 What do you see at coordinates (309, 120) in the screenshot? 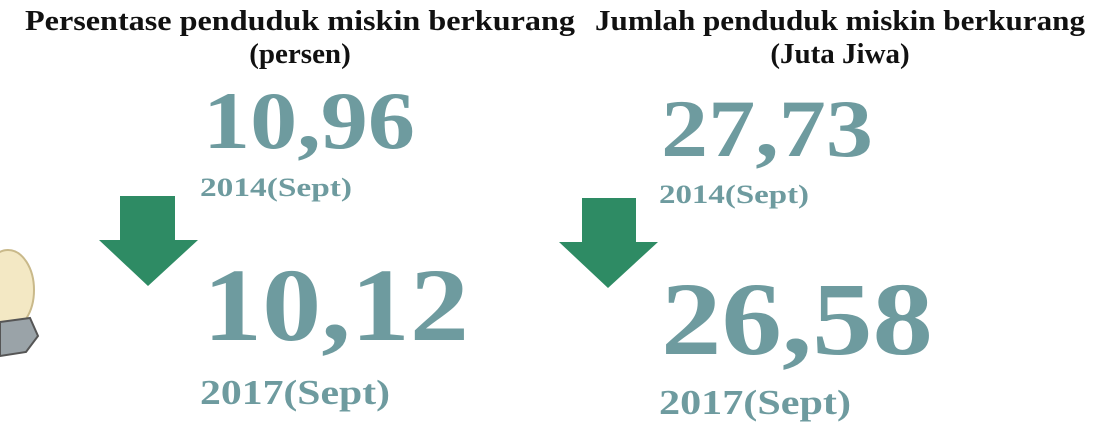
I see `value-from: 10,96` at bounding box center [309, 120].